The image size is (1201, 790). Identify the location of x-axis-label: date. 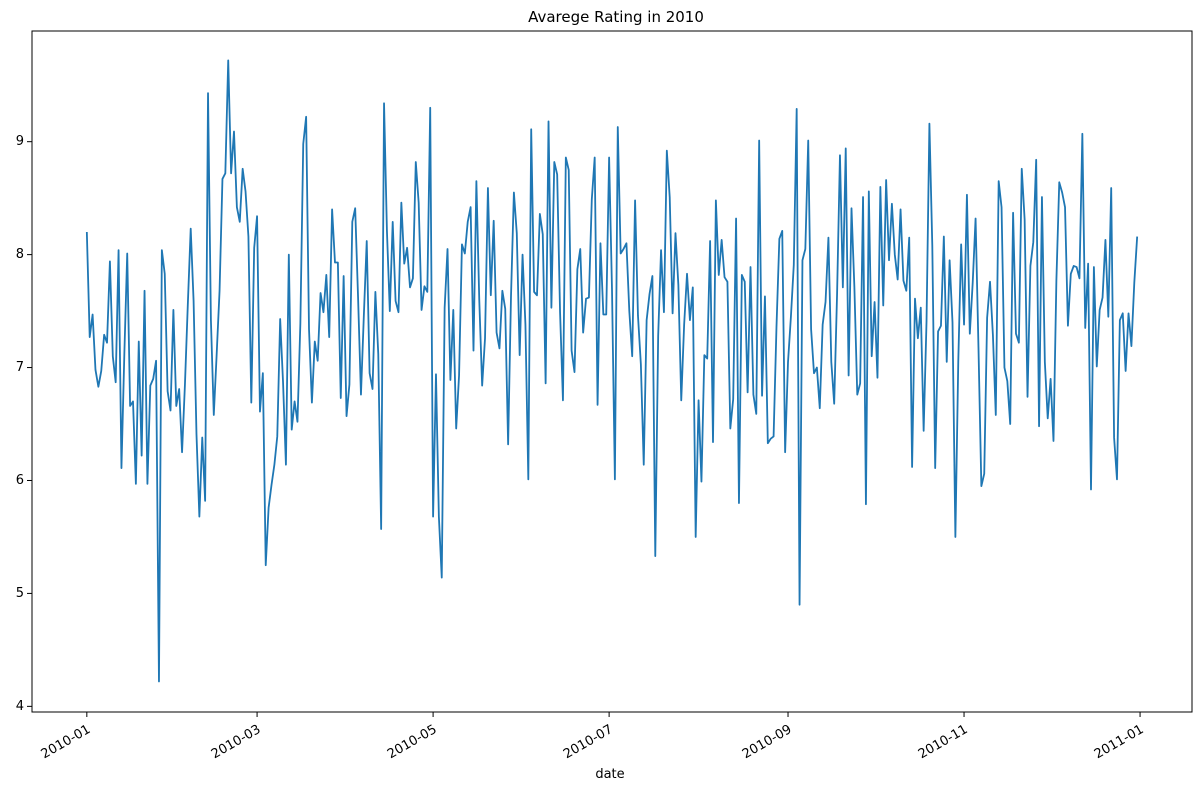
(609, 774).